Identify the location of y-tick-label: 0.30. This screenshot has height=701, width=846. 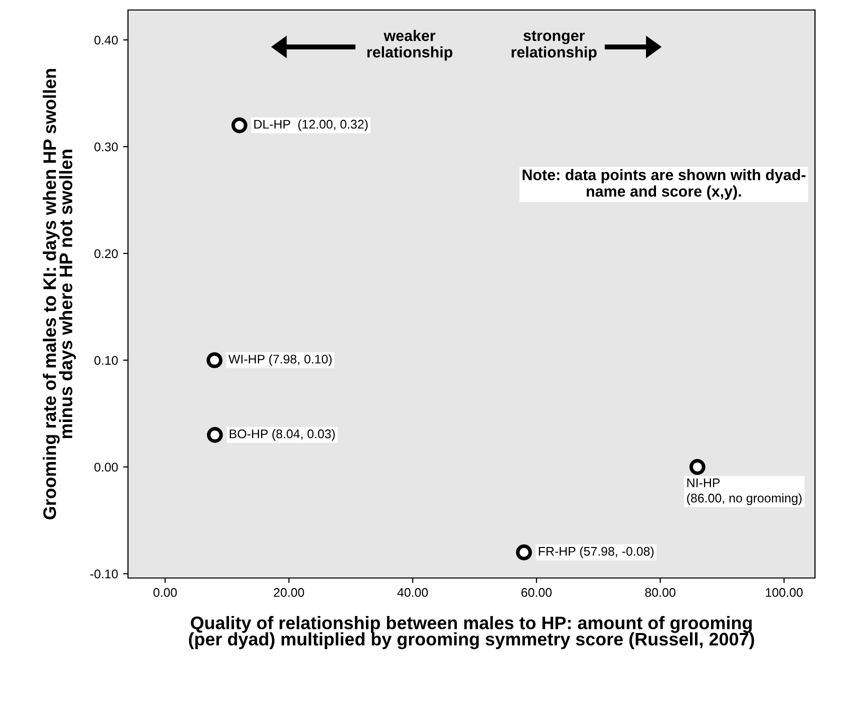
(106, 147).